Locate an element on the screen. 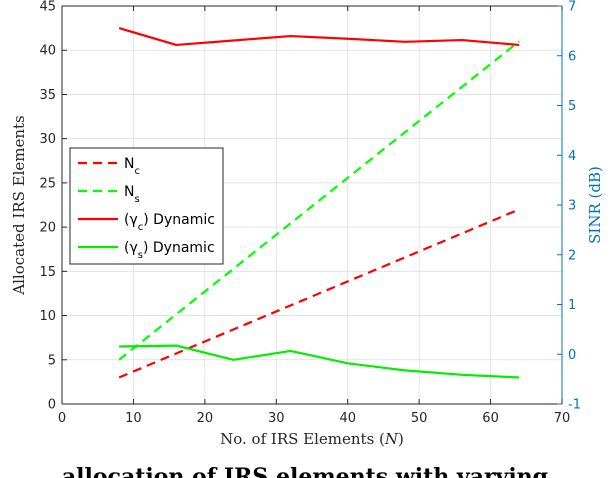 This screenshot has width=610, height=478. legend-label-0: Nc is located at coordinates (132, 166).